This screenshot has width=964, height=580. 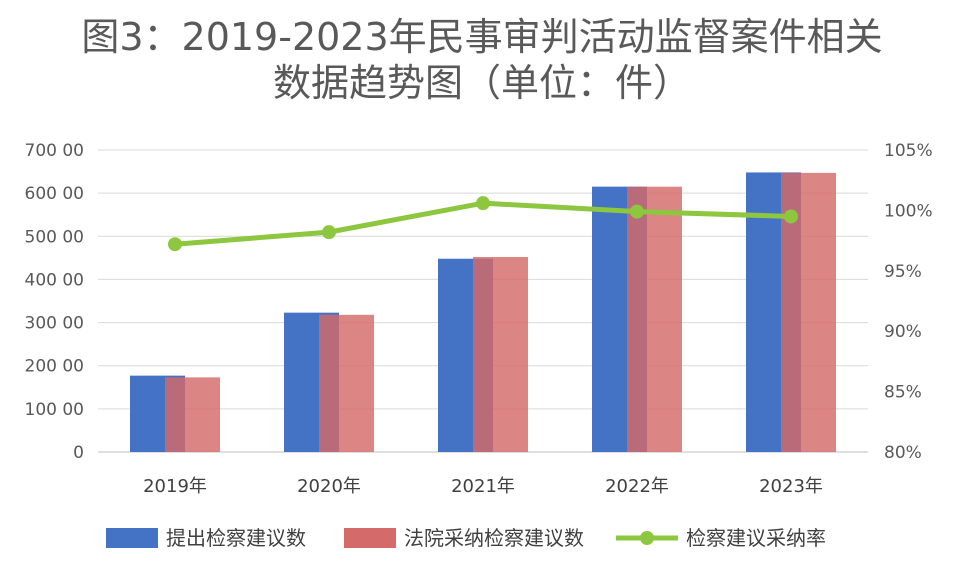 I want to click on y-right-tick-label: 95%, so click(x=903, y=272).